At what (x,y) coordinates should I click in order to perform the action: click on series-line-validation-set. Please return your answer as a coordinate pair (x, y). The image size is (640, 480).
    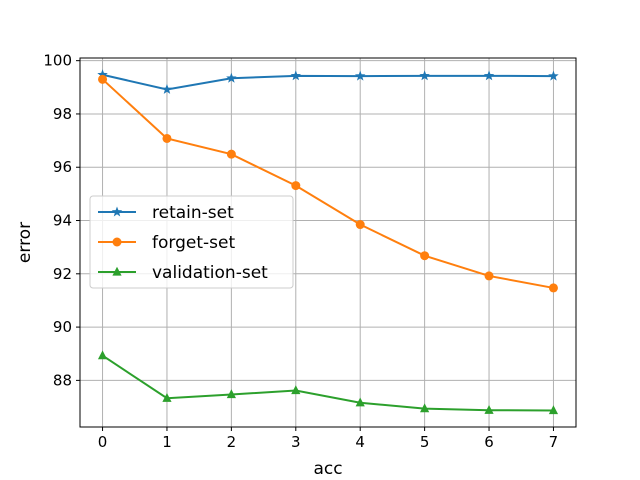
    Looking at the image, I should click on (327, 383).